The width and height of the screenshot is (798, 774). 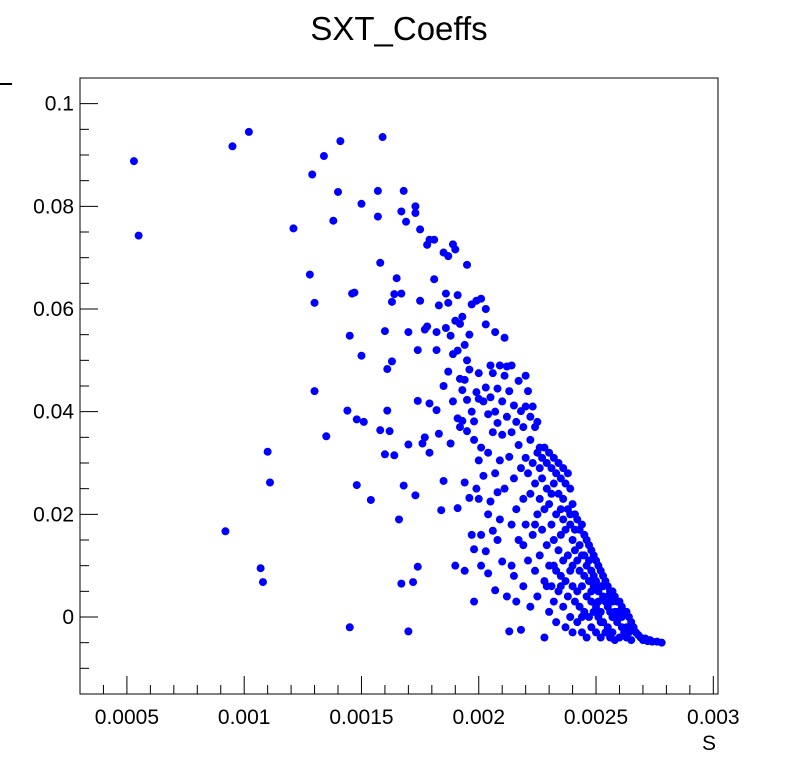 I want to click on x-tick-label: 0.0025, so click(x=596, y=717).